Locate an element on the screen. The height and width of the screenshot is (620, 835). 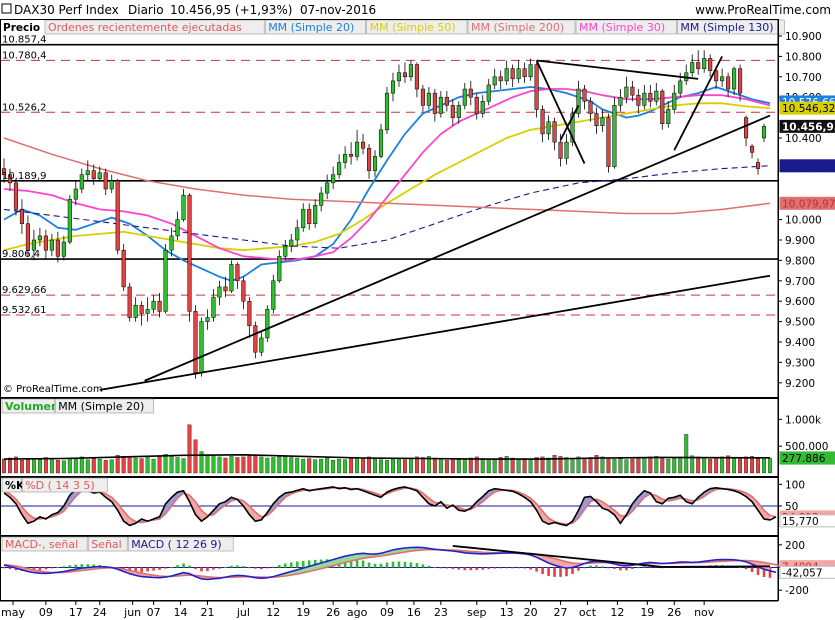
macd-legend-item: MACD-, señal is located at coordinates (44, 544).